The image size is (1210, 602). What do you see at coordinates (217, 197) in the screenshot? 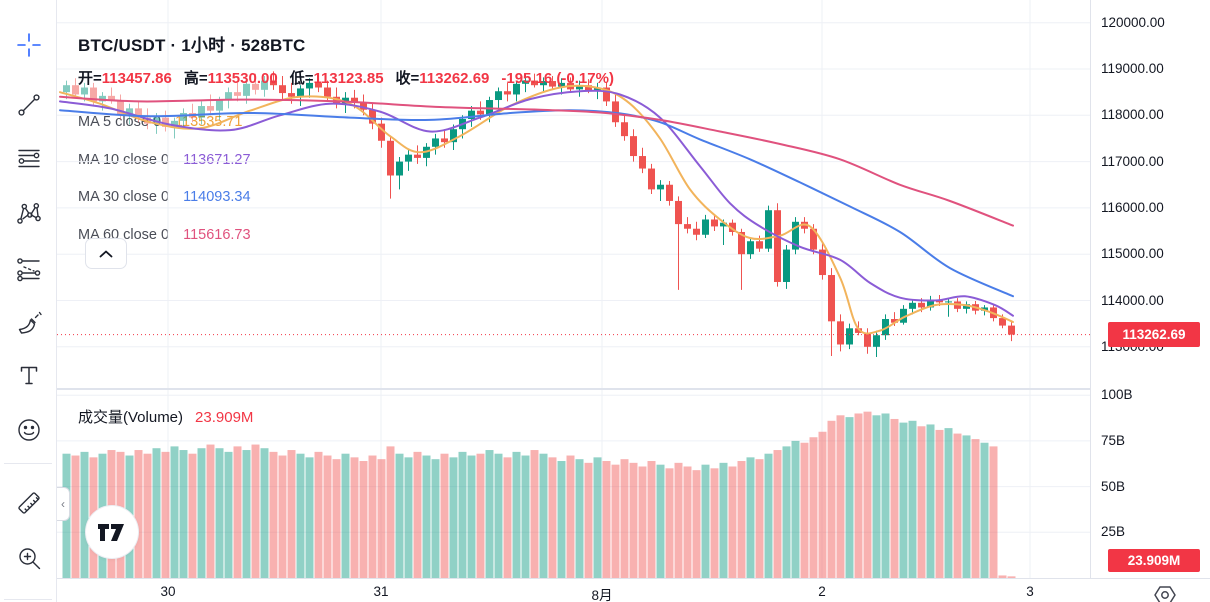
I see `ma-value: 114093.34` at bounding box center [217, 197].